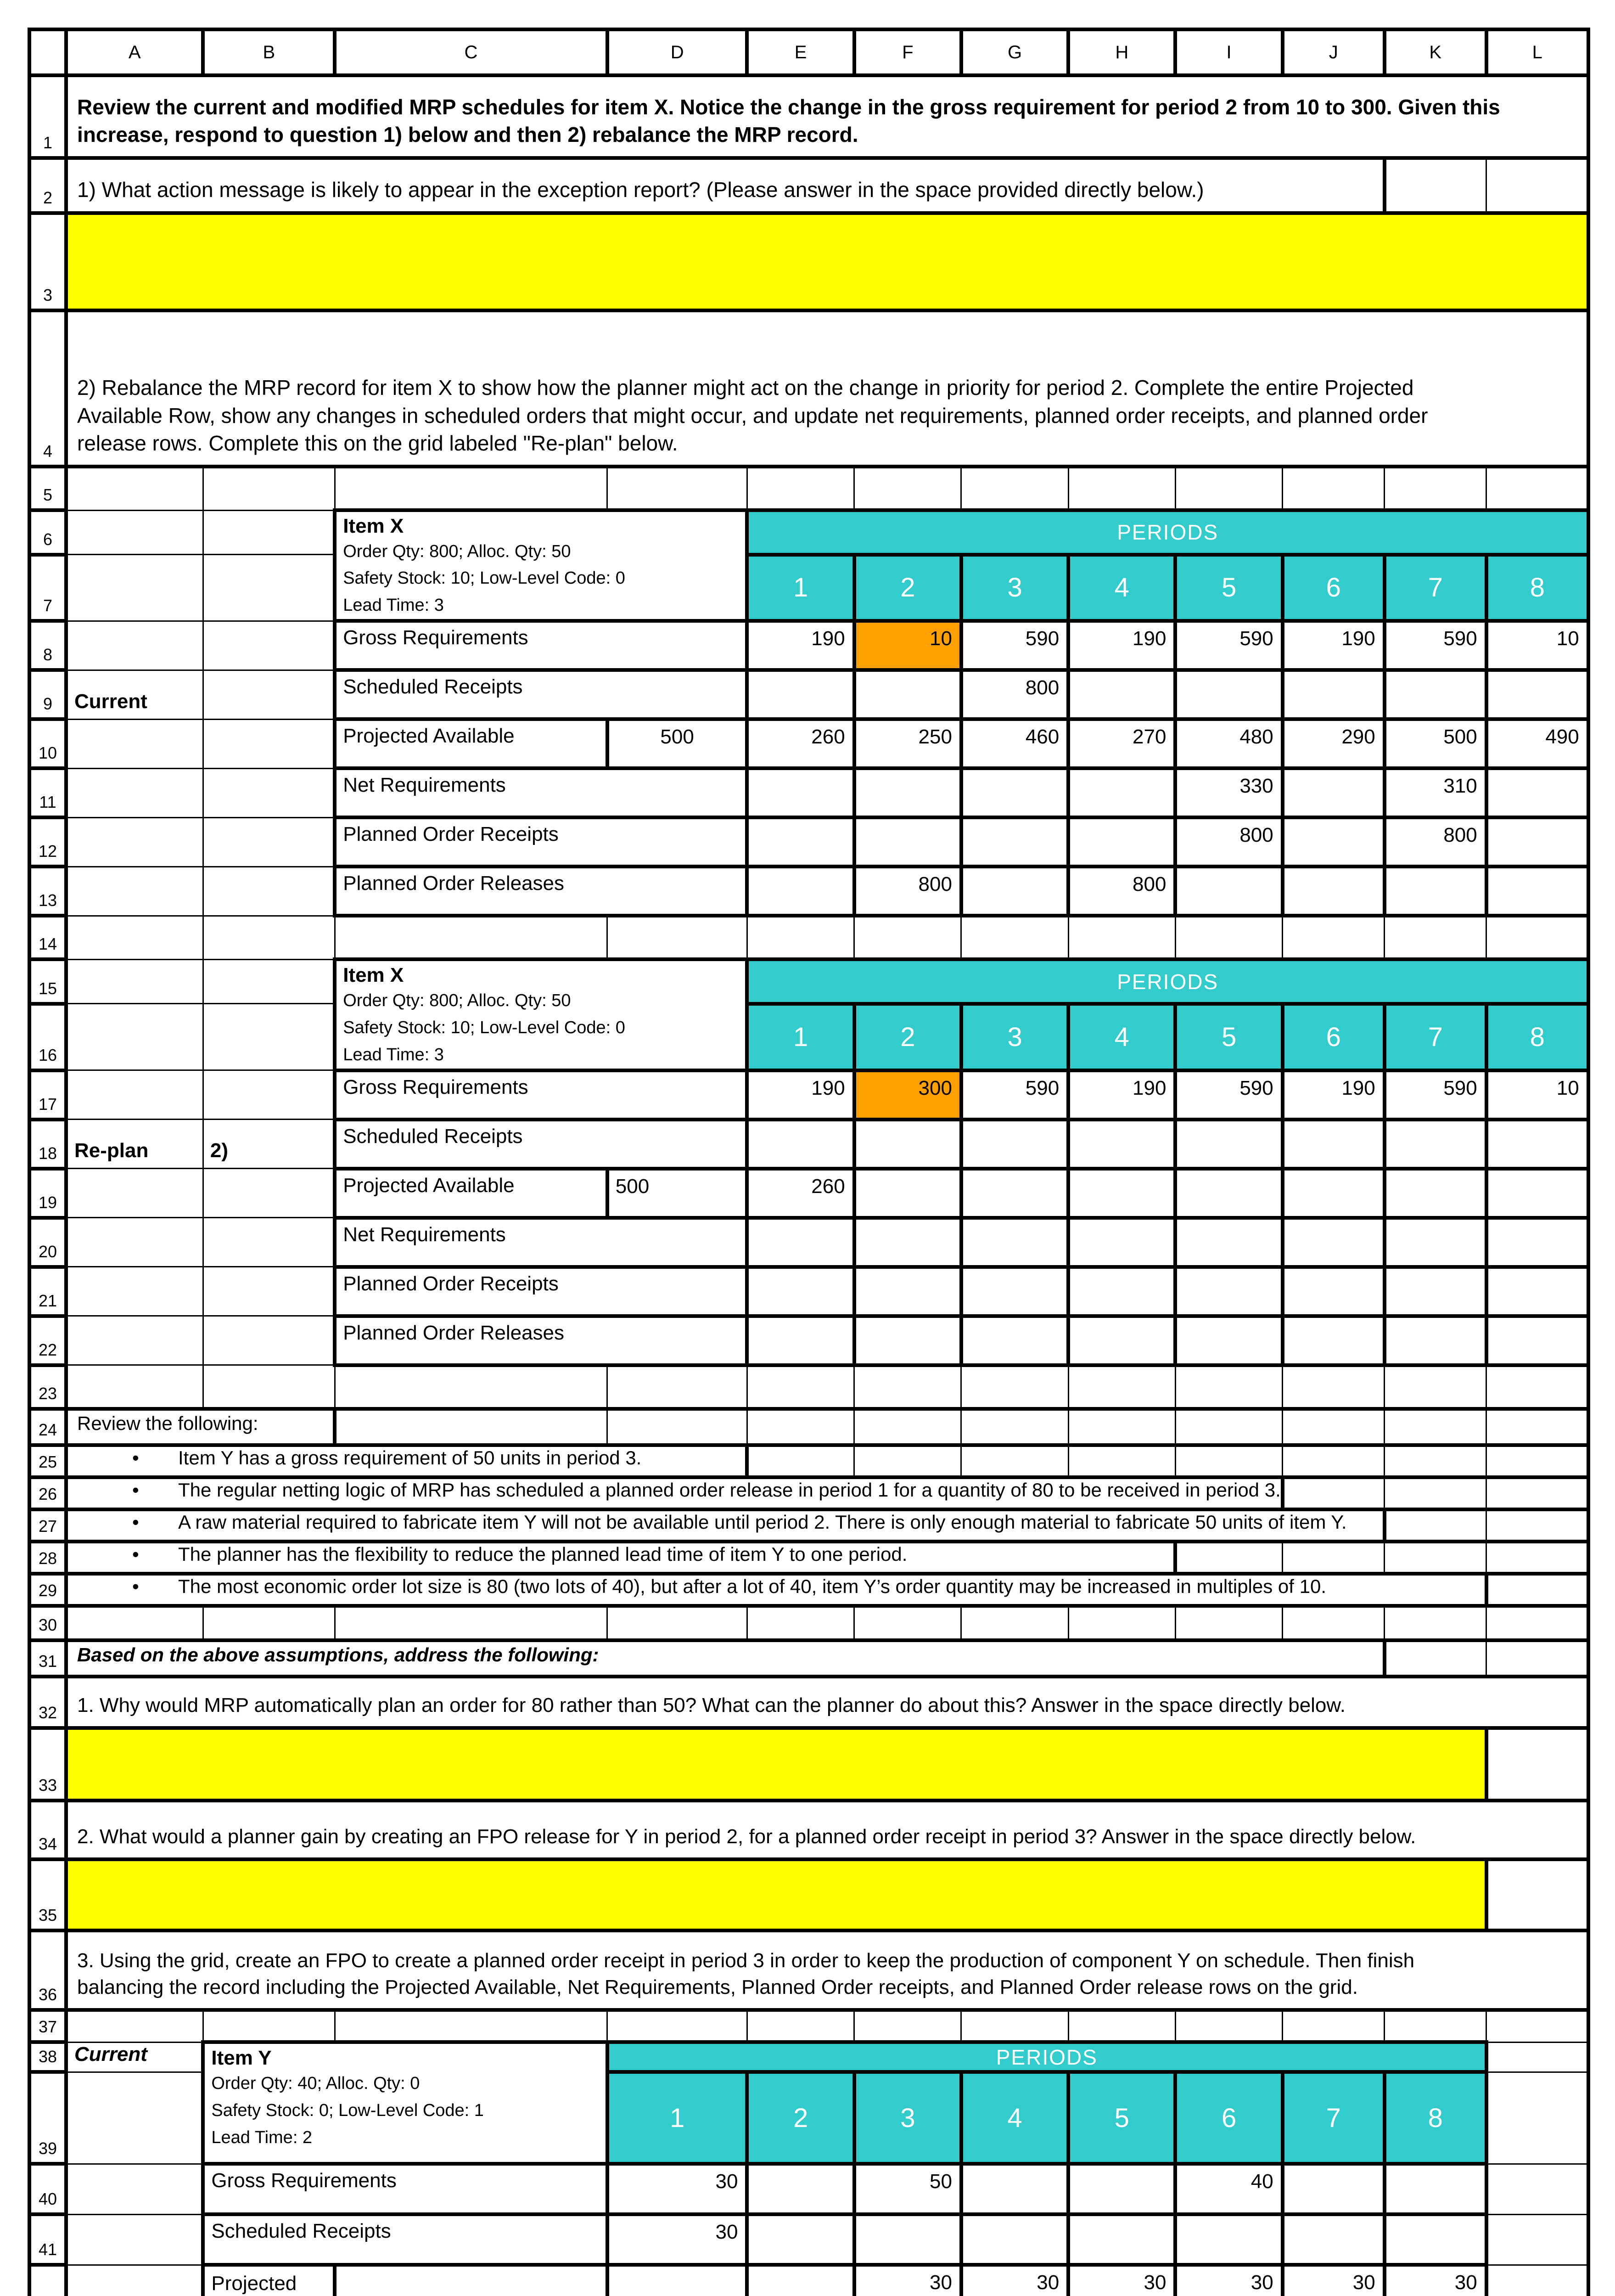  What do you see at coordinates (1333, 1144) in the screenshot?
I see `xr-sched-p6` at bounding box center [1333, 1144].